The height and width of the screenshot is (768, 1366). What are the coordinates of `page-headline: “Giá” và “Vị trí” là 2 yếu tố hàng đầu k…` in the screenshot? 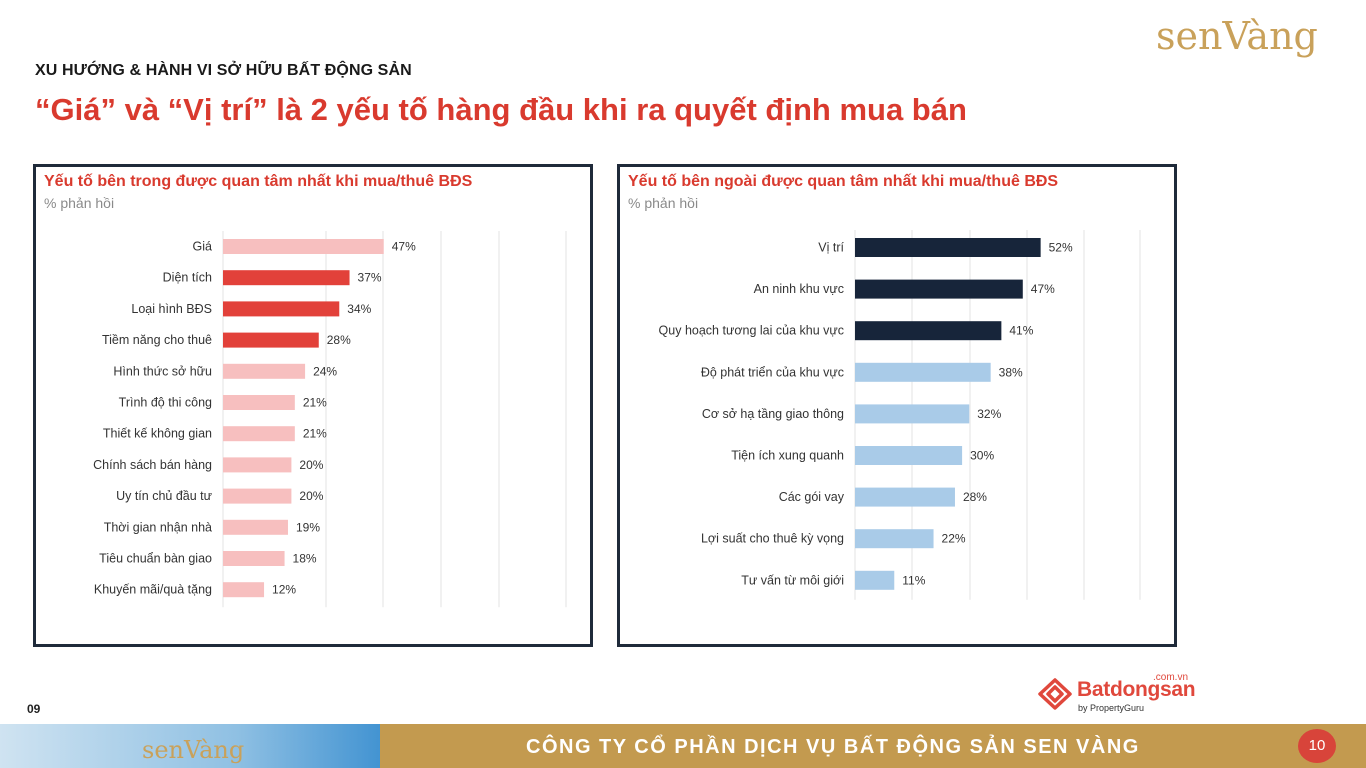 It's located at (501, 109).